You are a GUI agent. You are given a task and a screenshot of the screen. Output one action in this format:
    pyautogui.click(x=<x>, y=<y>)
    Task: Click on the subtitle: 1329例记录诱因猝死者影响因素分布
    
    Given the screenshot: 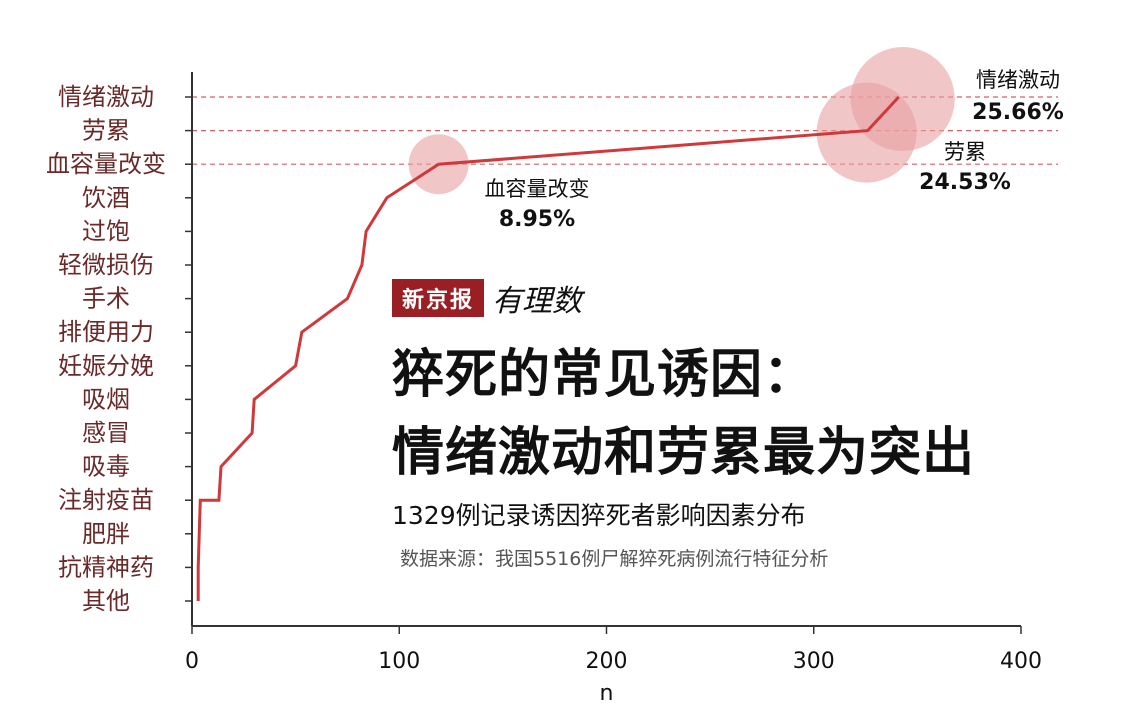 What is the action you would take?
    pyautogui.click(x=599, y=515)
    